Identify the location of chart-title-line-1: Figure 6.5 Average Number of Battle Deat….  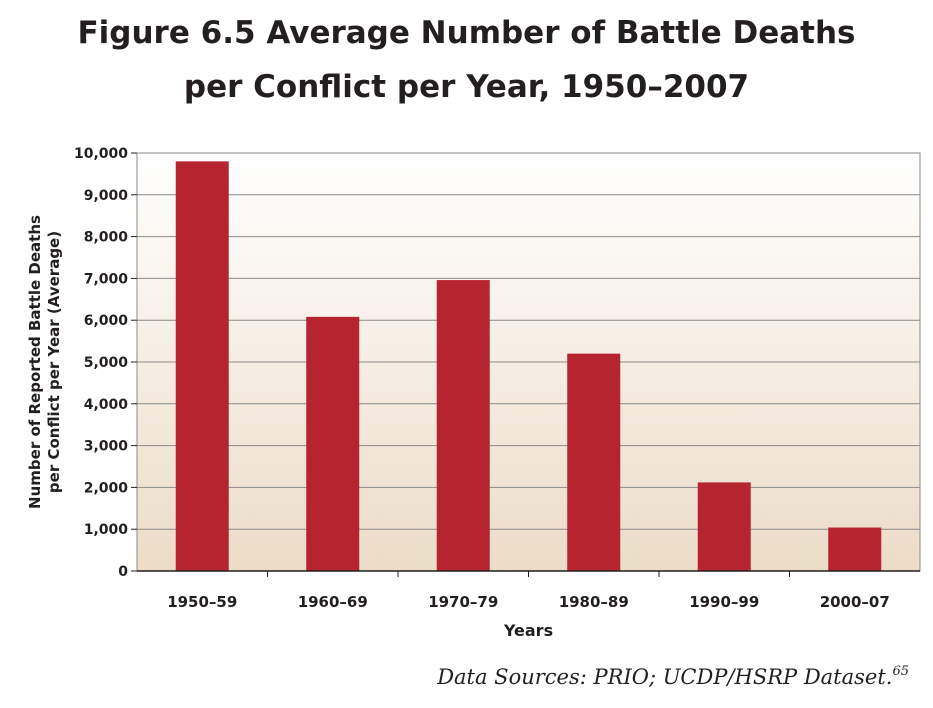
(466, 33).